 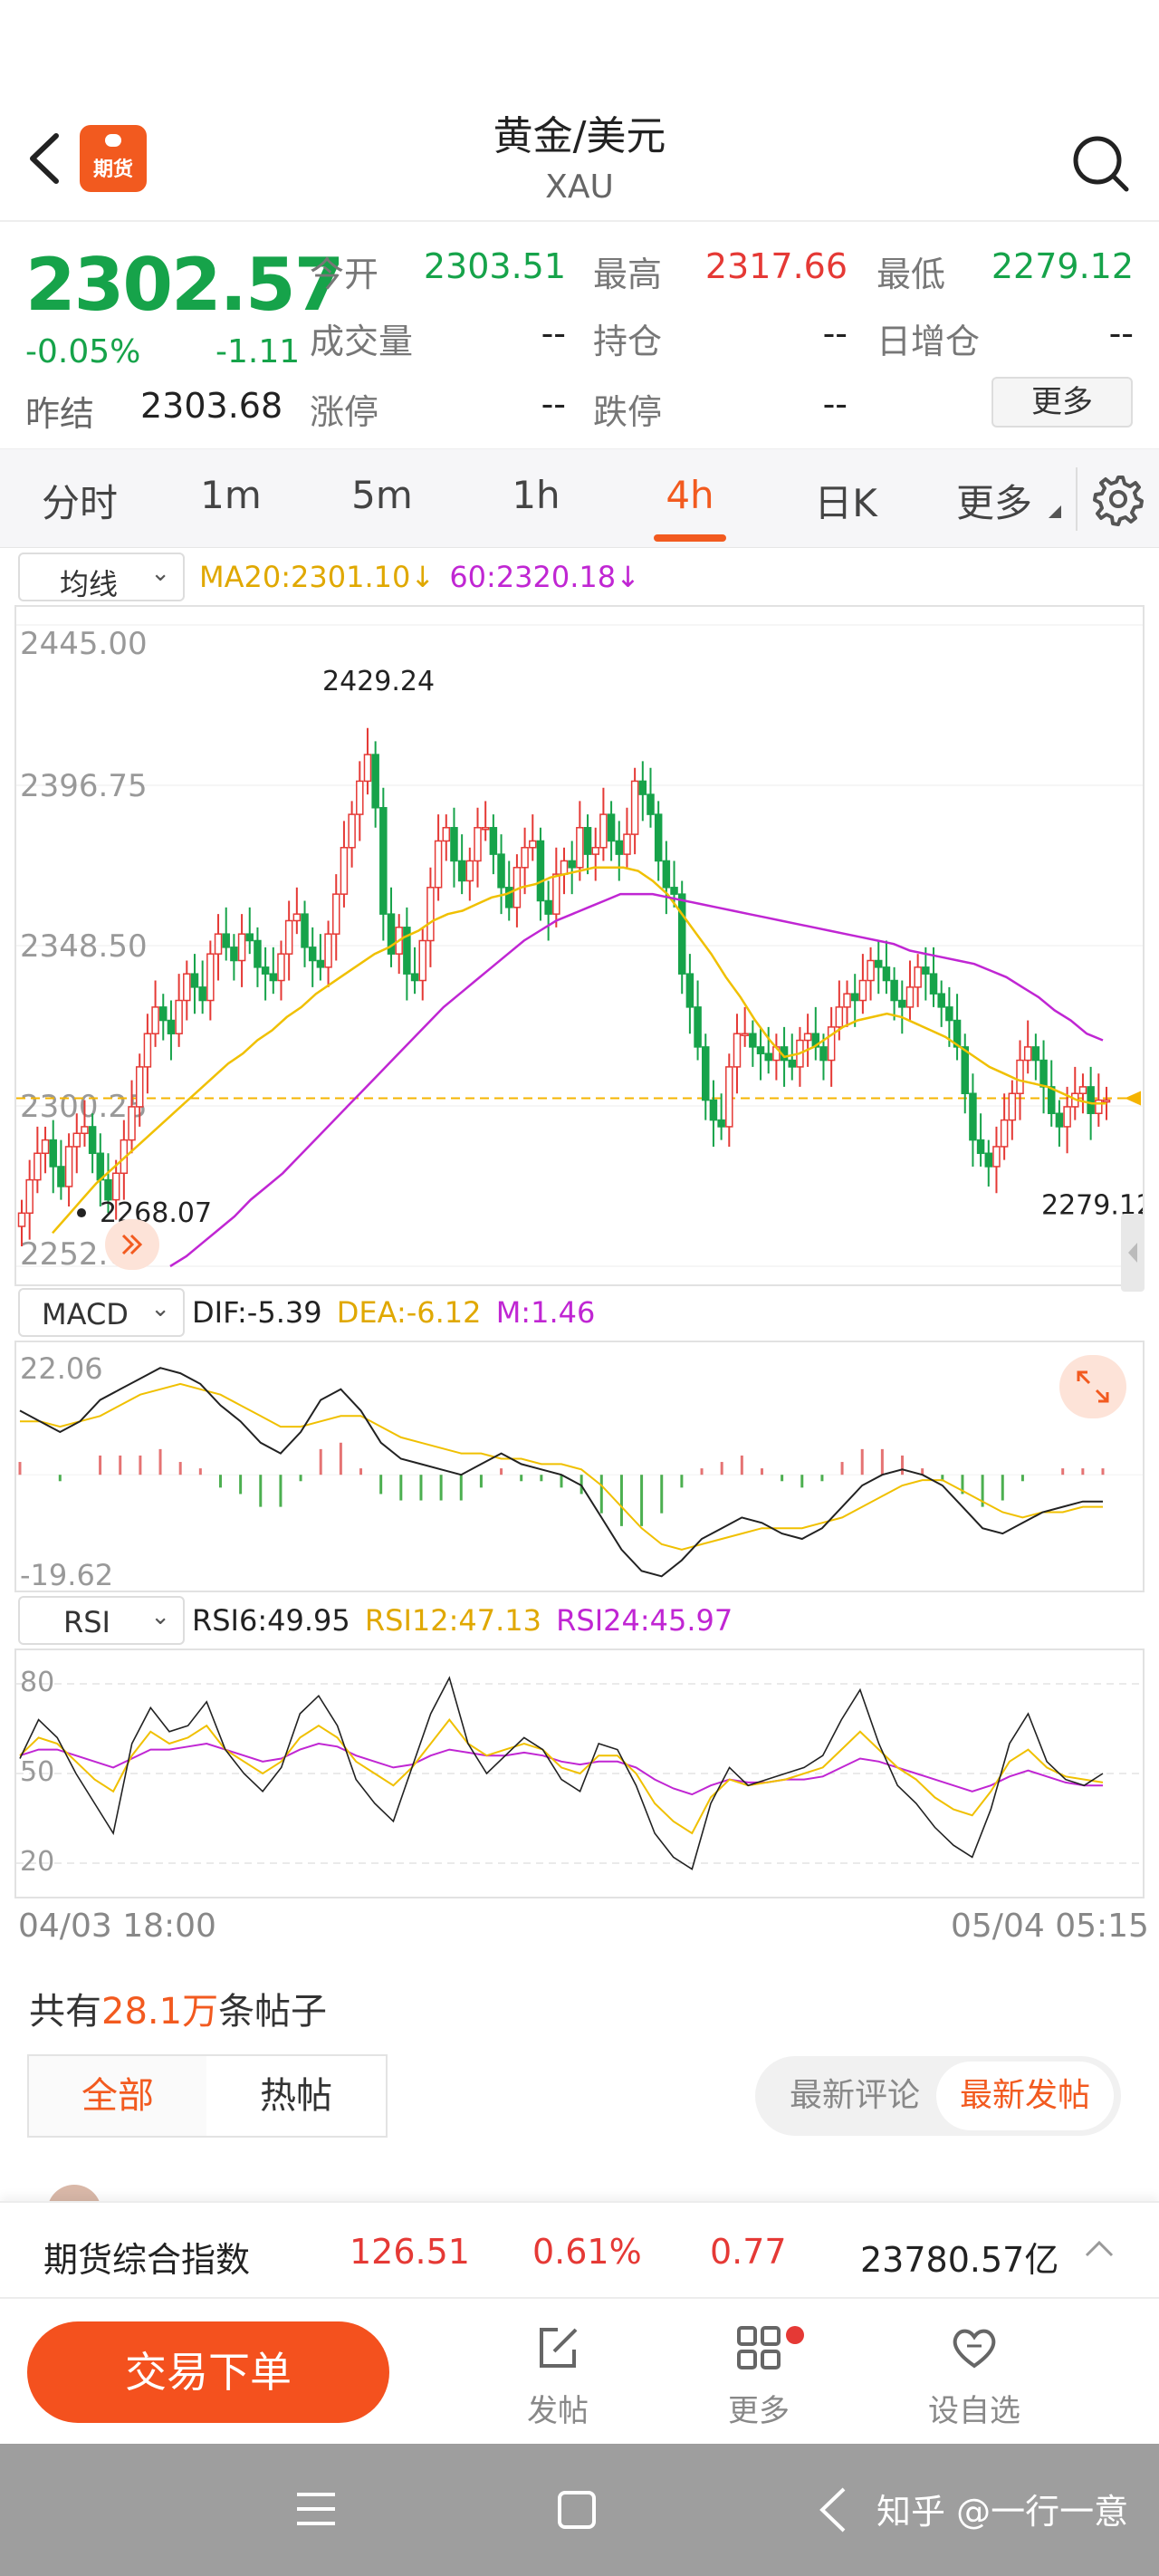 What do you see at coordinates (344, 412) in the screenshot?
I see `limit-up-label: 涨停` at bounding box center [344, 412].